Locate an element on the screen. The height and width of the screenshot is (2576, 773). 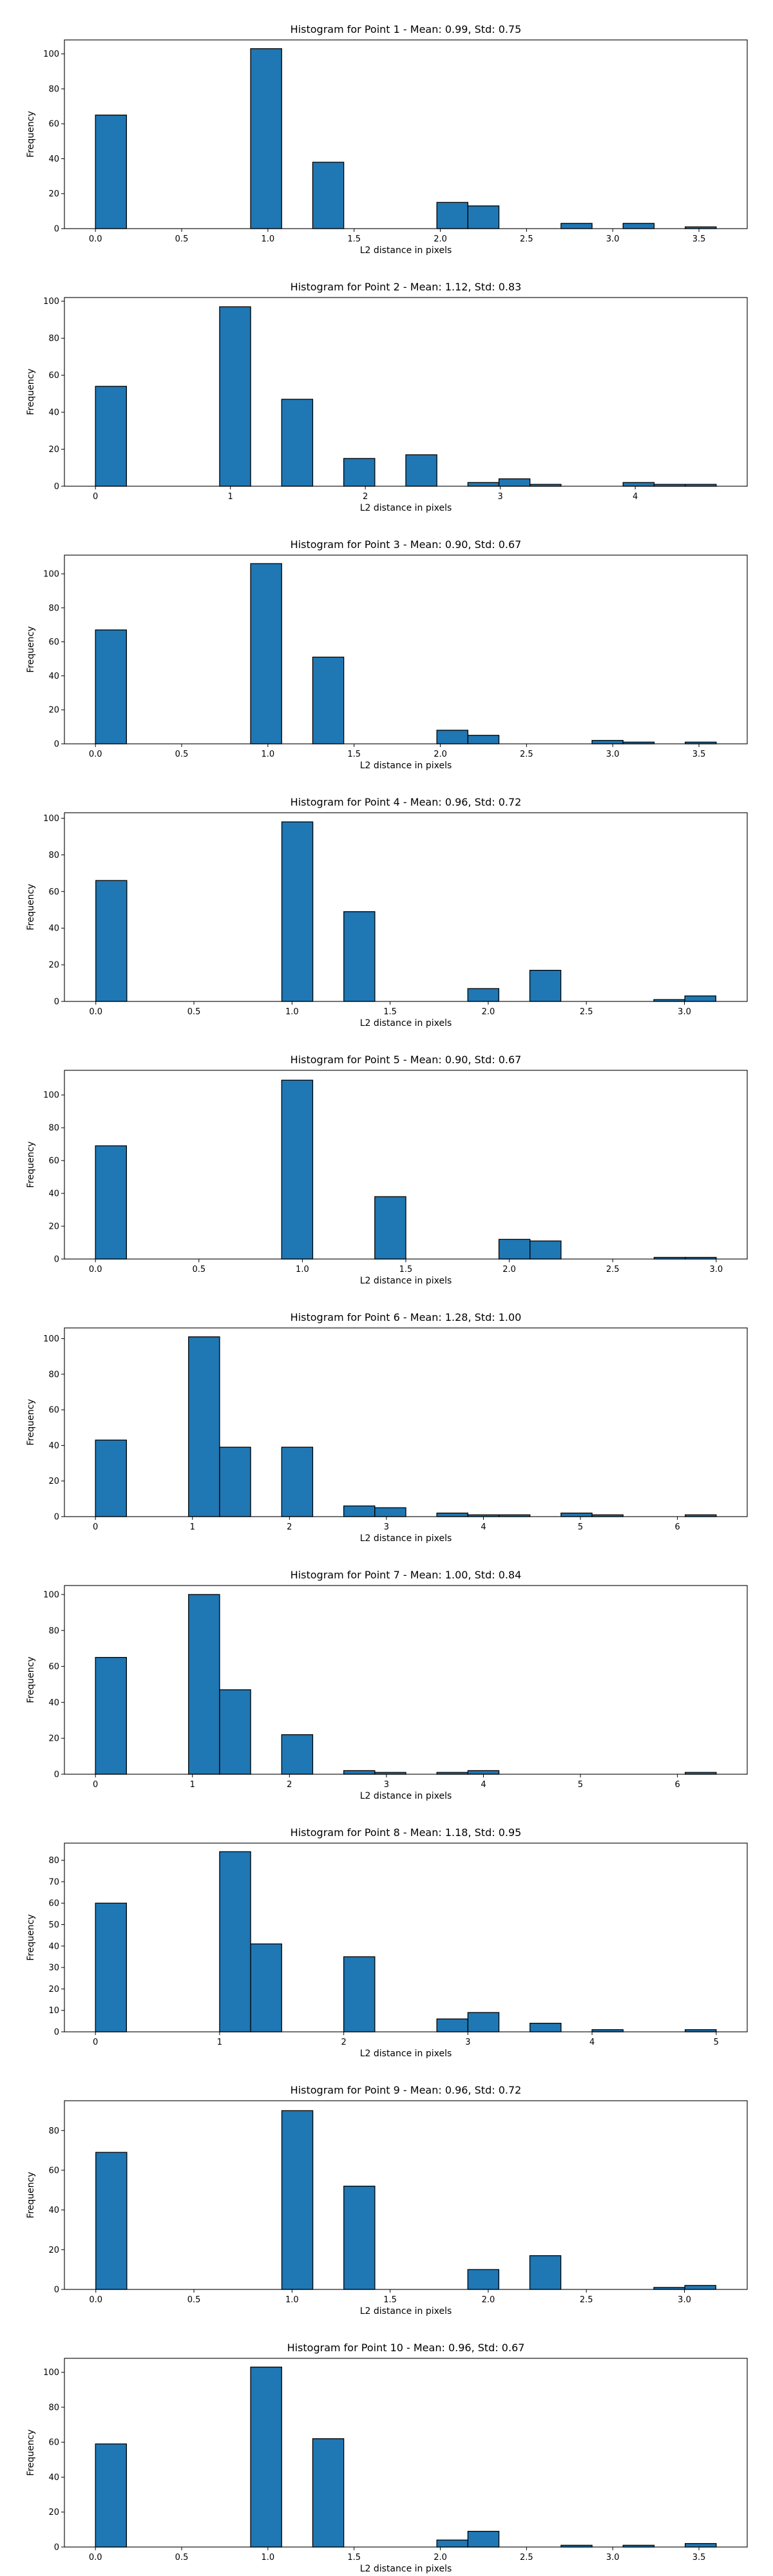
y-tick-label: 10 is located at coordinates (53, 2011).